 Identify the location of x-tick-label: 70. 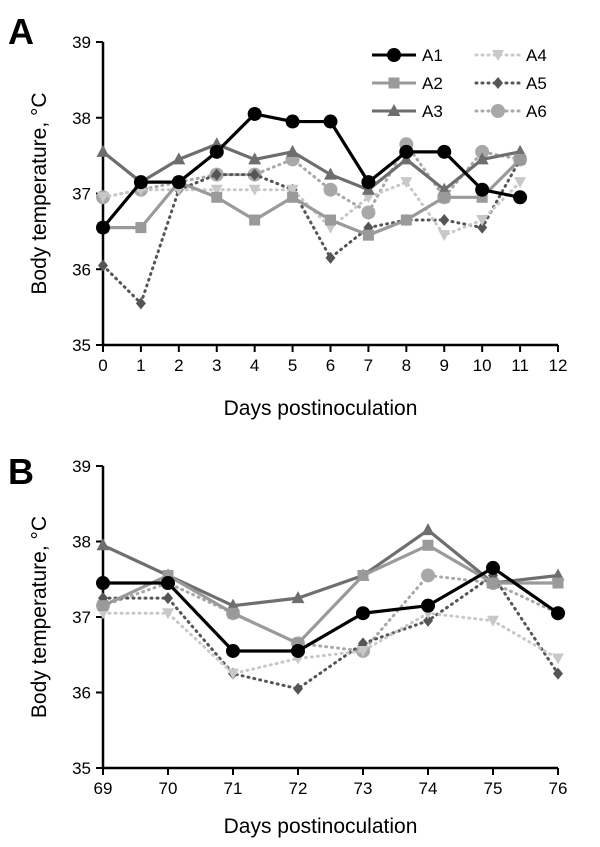
(168, 788).